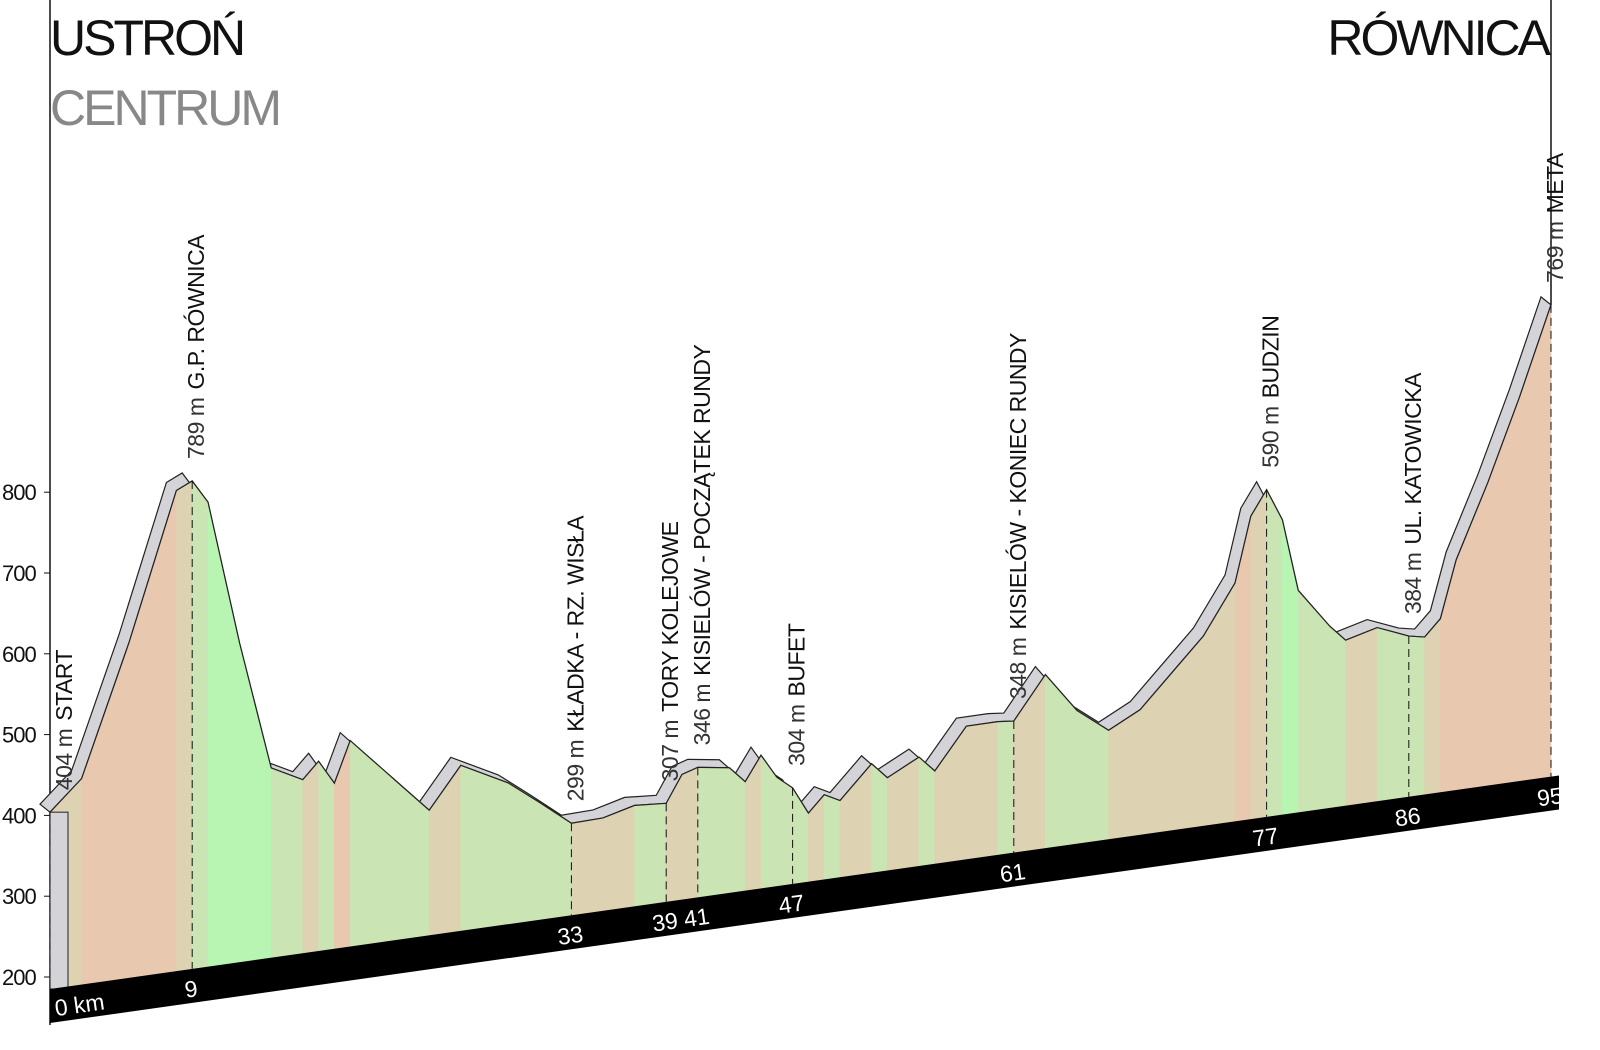 This screenshot has width=1600, height=1050. I want to click on x-tick-label: 61, so click(1012, 872).